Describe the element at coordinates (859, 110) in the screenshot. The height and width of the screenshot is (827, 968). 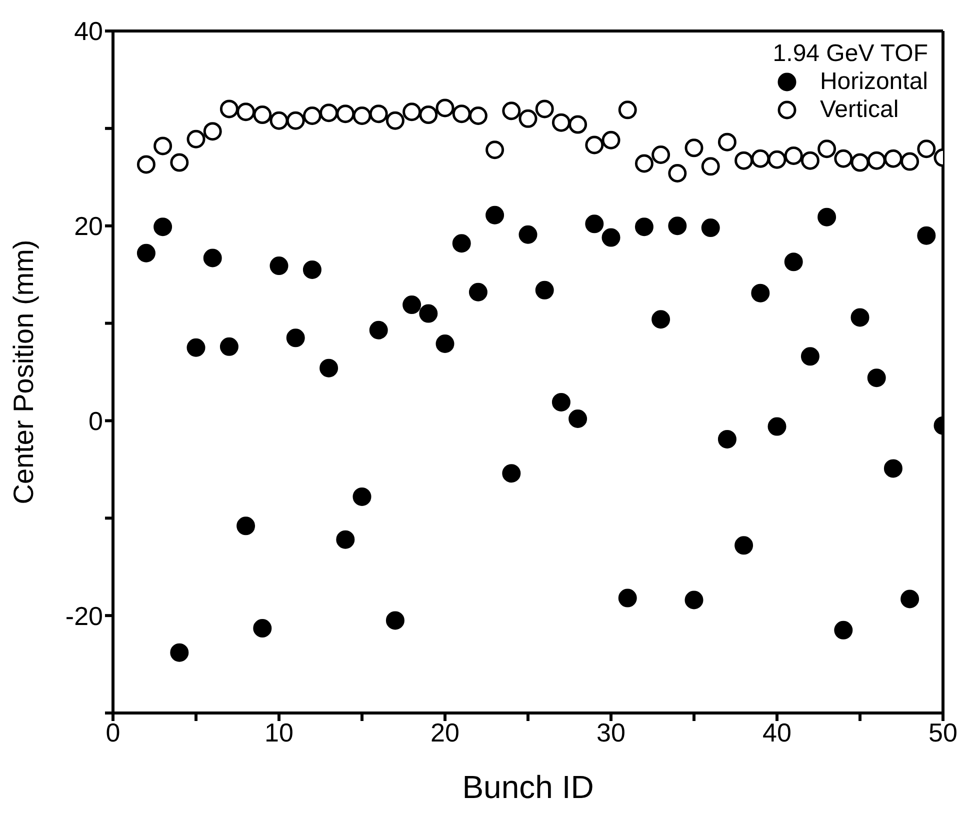
I see `legend-label: Vertical` at that location.